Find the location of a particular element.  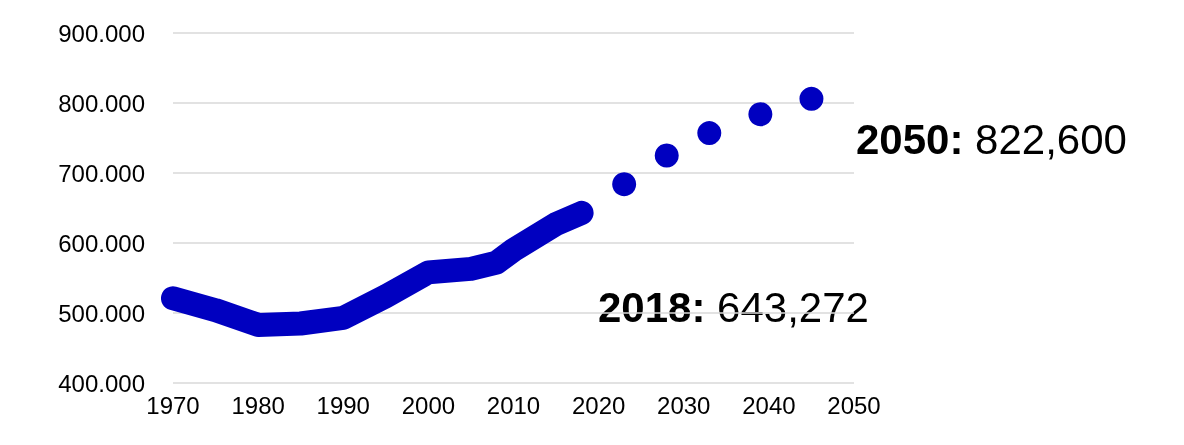

annotation: 2018: 643,272 is located at coordinates (733, 307).